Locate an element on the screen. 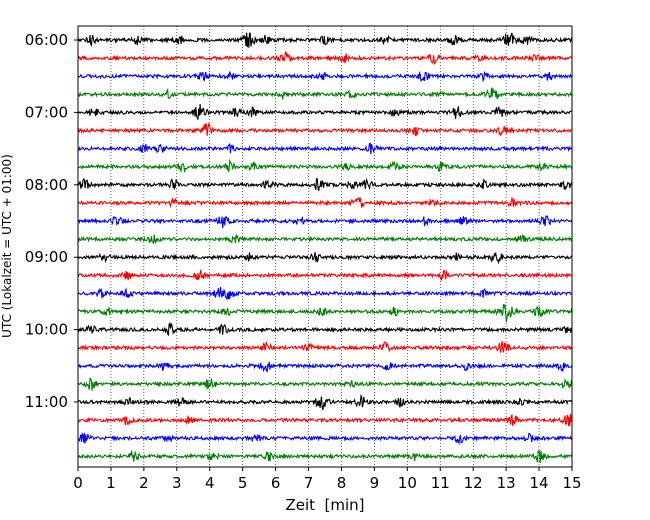 The height and width of the screenshot is (520, 650). x-tick-label: 9 is located at coordinates (375, 483).